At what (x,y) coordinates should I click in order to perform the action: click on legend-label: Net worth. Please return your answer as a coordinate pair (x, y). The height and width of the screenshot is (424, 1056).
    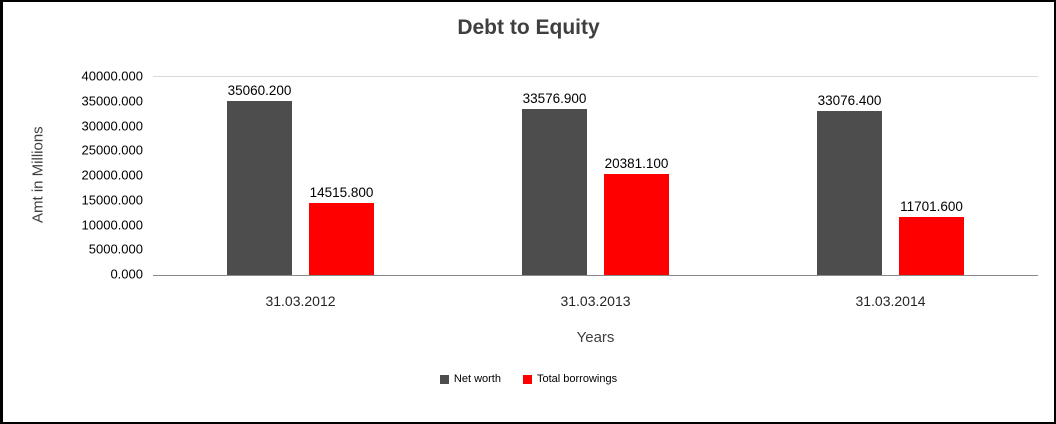
    Looking at the image, I should click on (477, 379).